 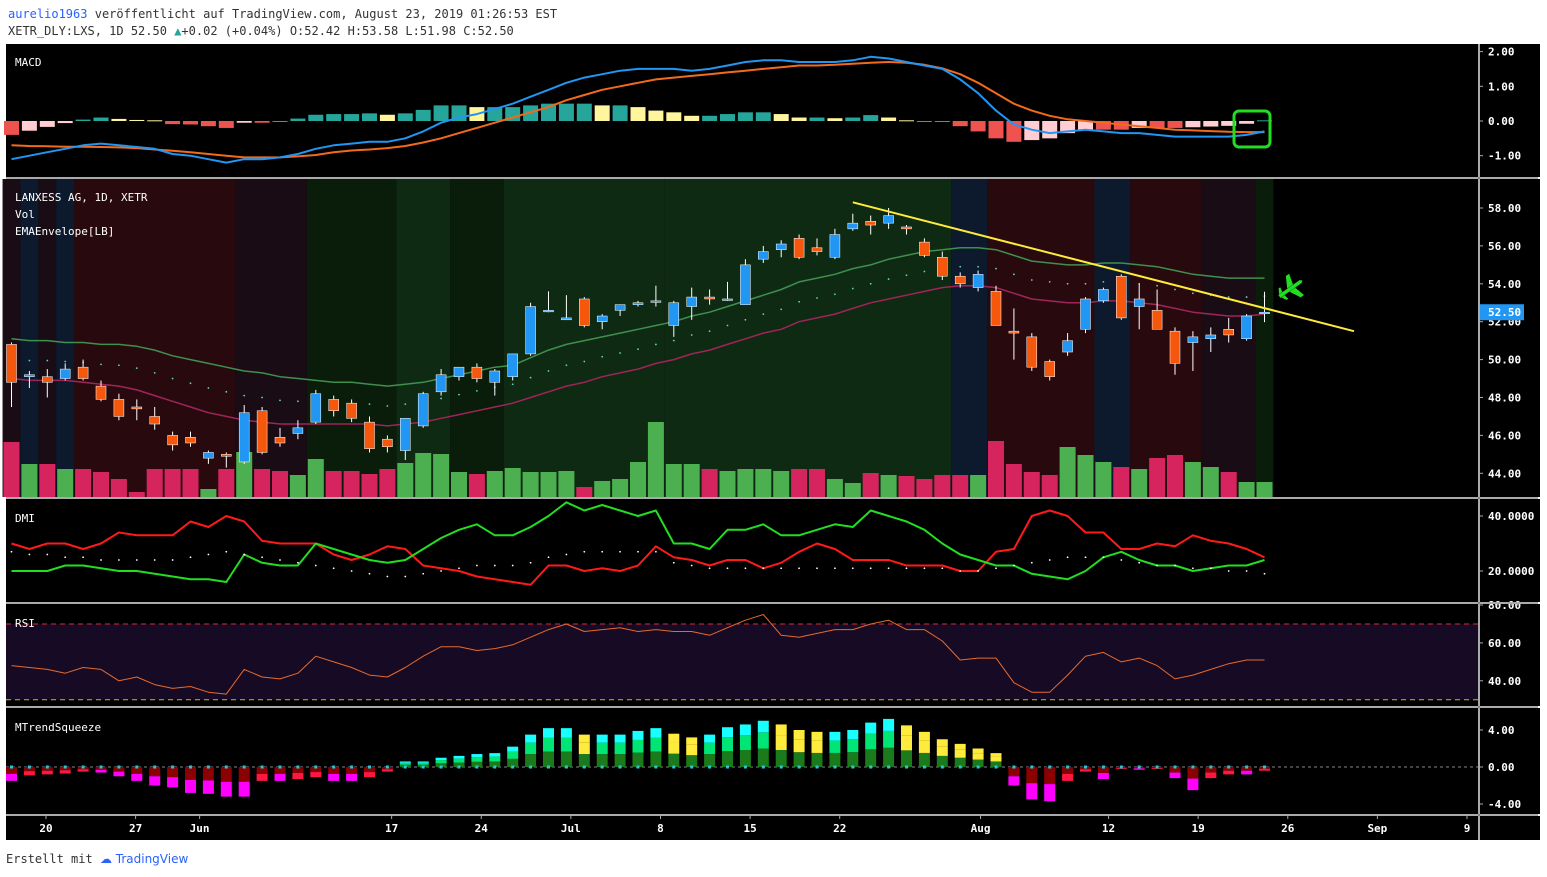 I want to click on macd-signal-line, so click(x=638, y=110).